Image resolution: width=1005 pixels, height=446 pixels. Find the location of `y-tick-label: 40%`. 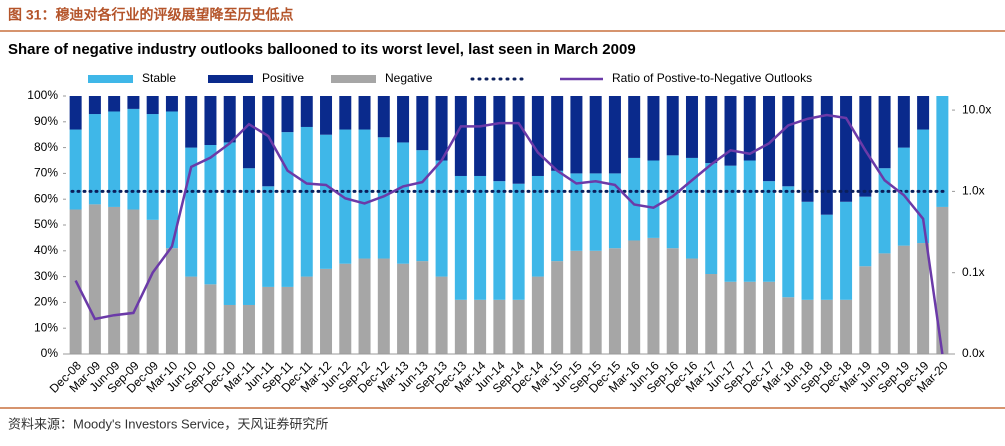

y-tick-label: 40% is located at coordinates (46, 250).